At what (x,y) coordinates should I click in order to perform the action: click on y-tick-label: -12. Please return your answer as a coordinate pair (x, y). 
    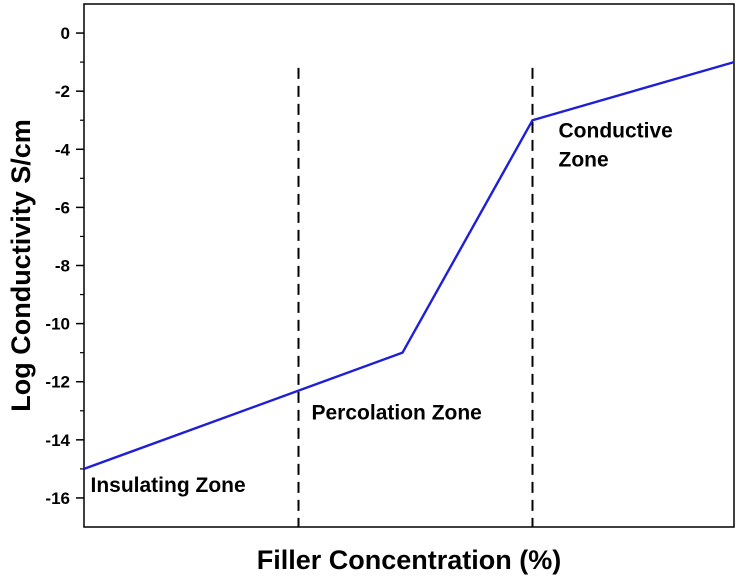
    Looking at the image, I should click on (57, 382).